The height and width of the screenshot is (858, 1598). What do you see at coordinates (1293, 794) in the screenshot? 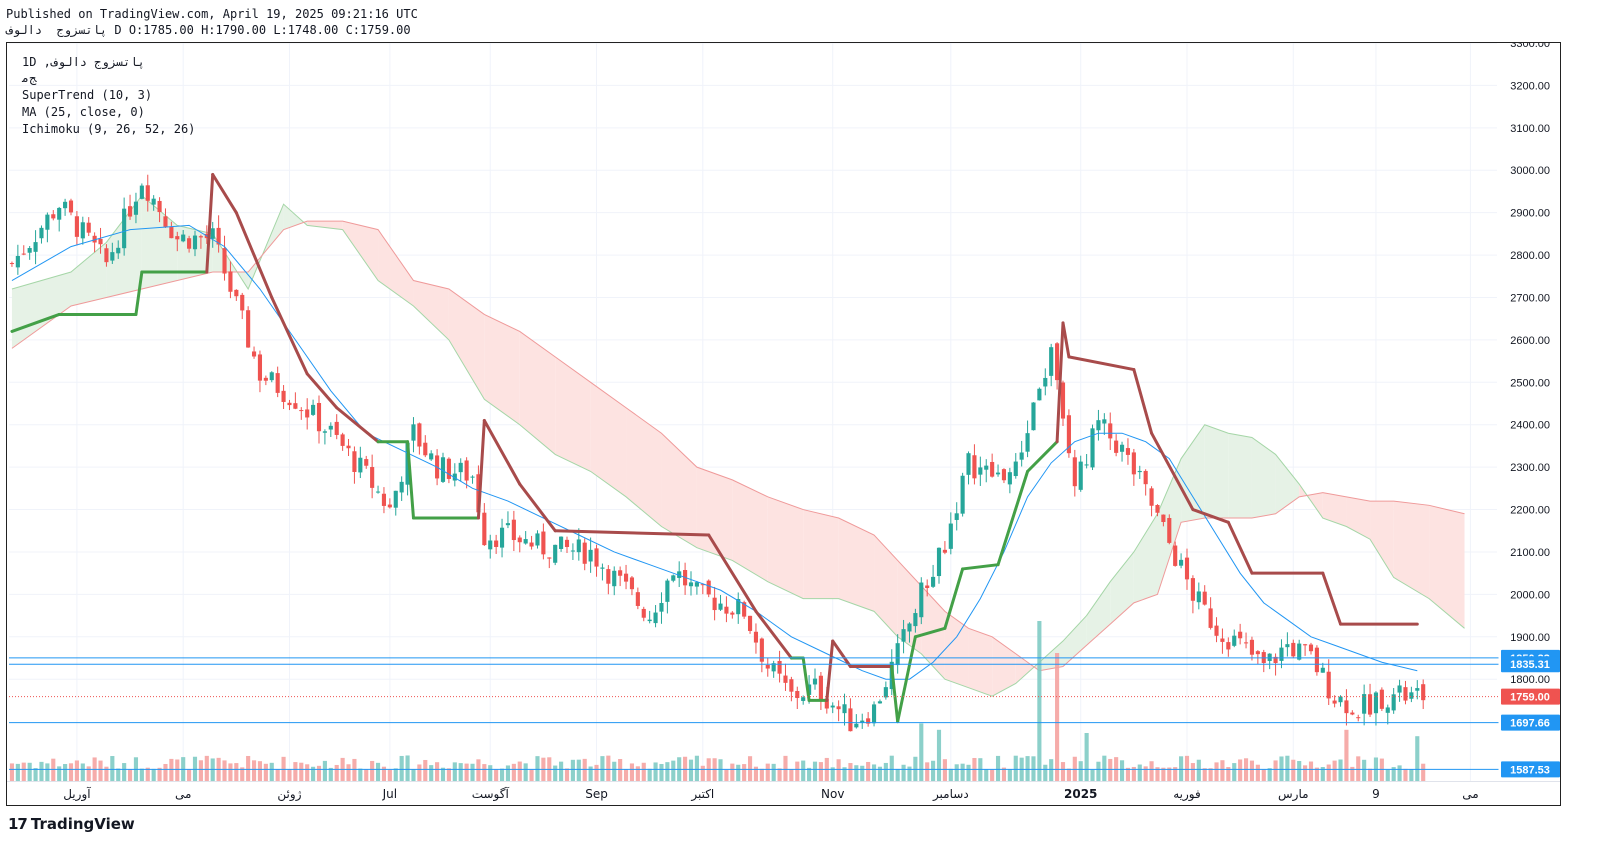
I see `x-tick-label: مارس` at bounding box center [1293, 794].